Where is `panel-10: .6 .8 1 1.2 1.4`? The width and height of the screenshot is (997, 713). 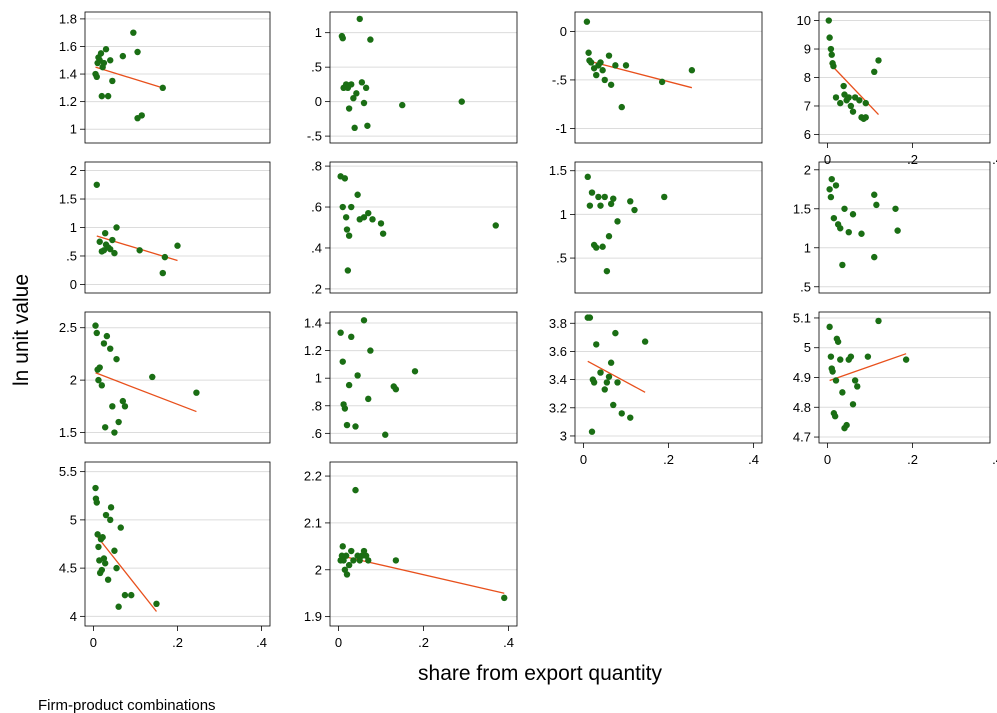 panel-10: .6 .8 1 1.2 1.4 is located at coordinates (411, 377).